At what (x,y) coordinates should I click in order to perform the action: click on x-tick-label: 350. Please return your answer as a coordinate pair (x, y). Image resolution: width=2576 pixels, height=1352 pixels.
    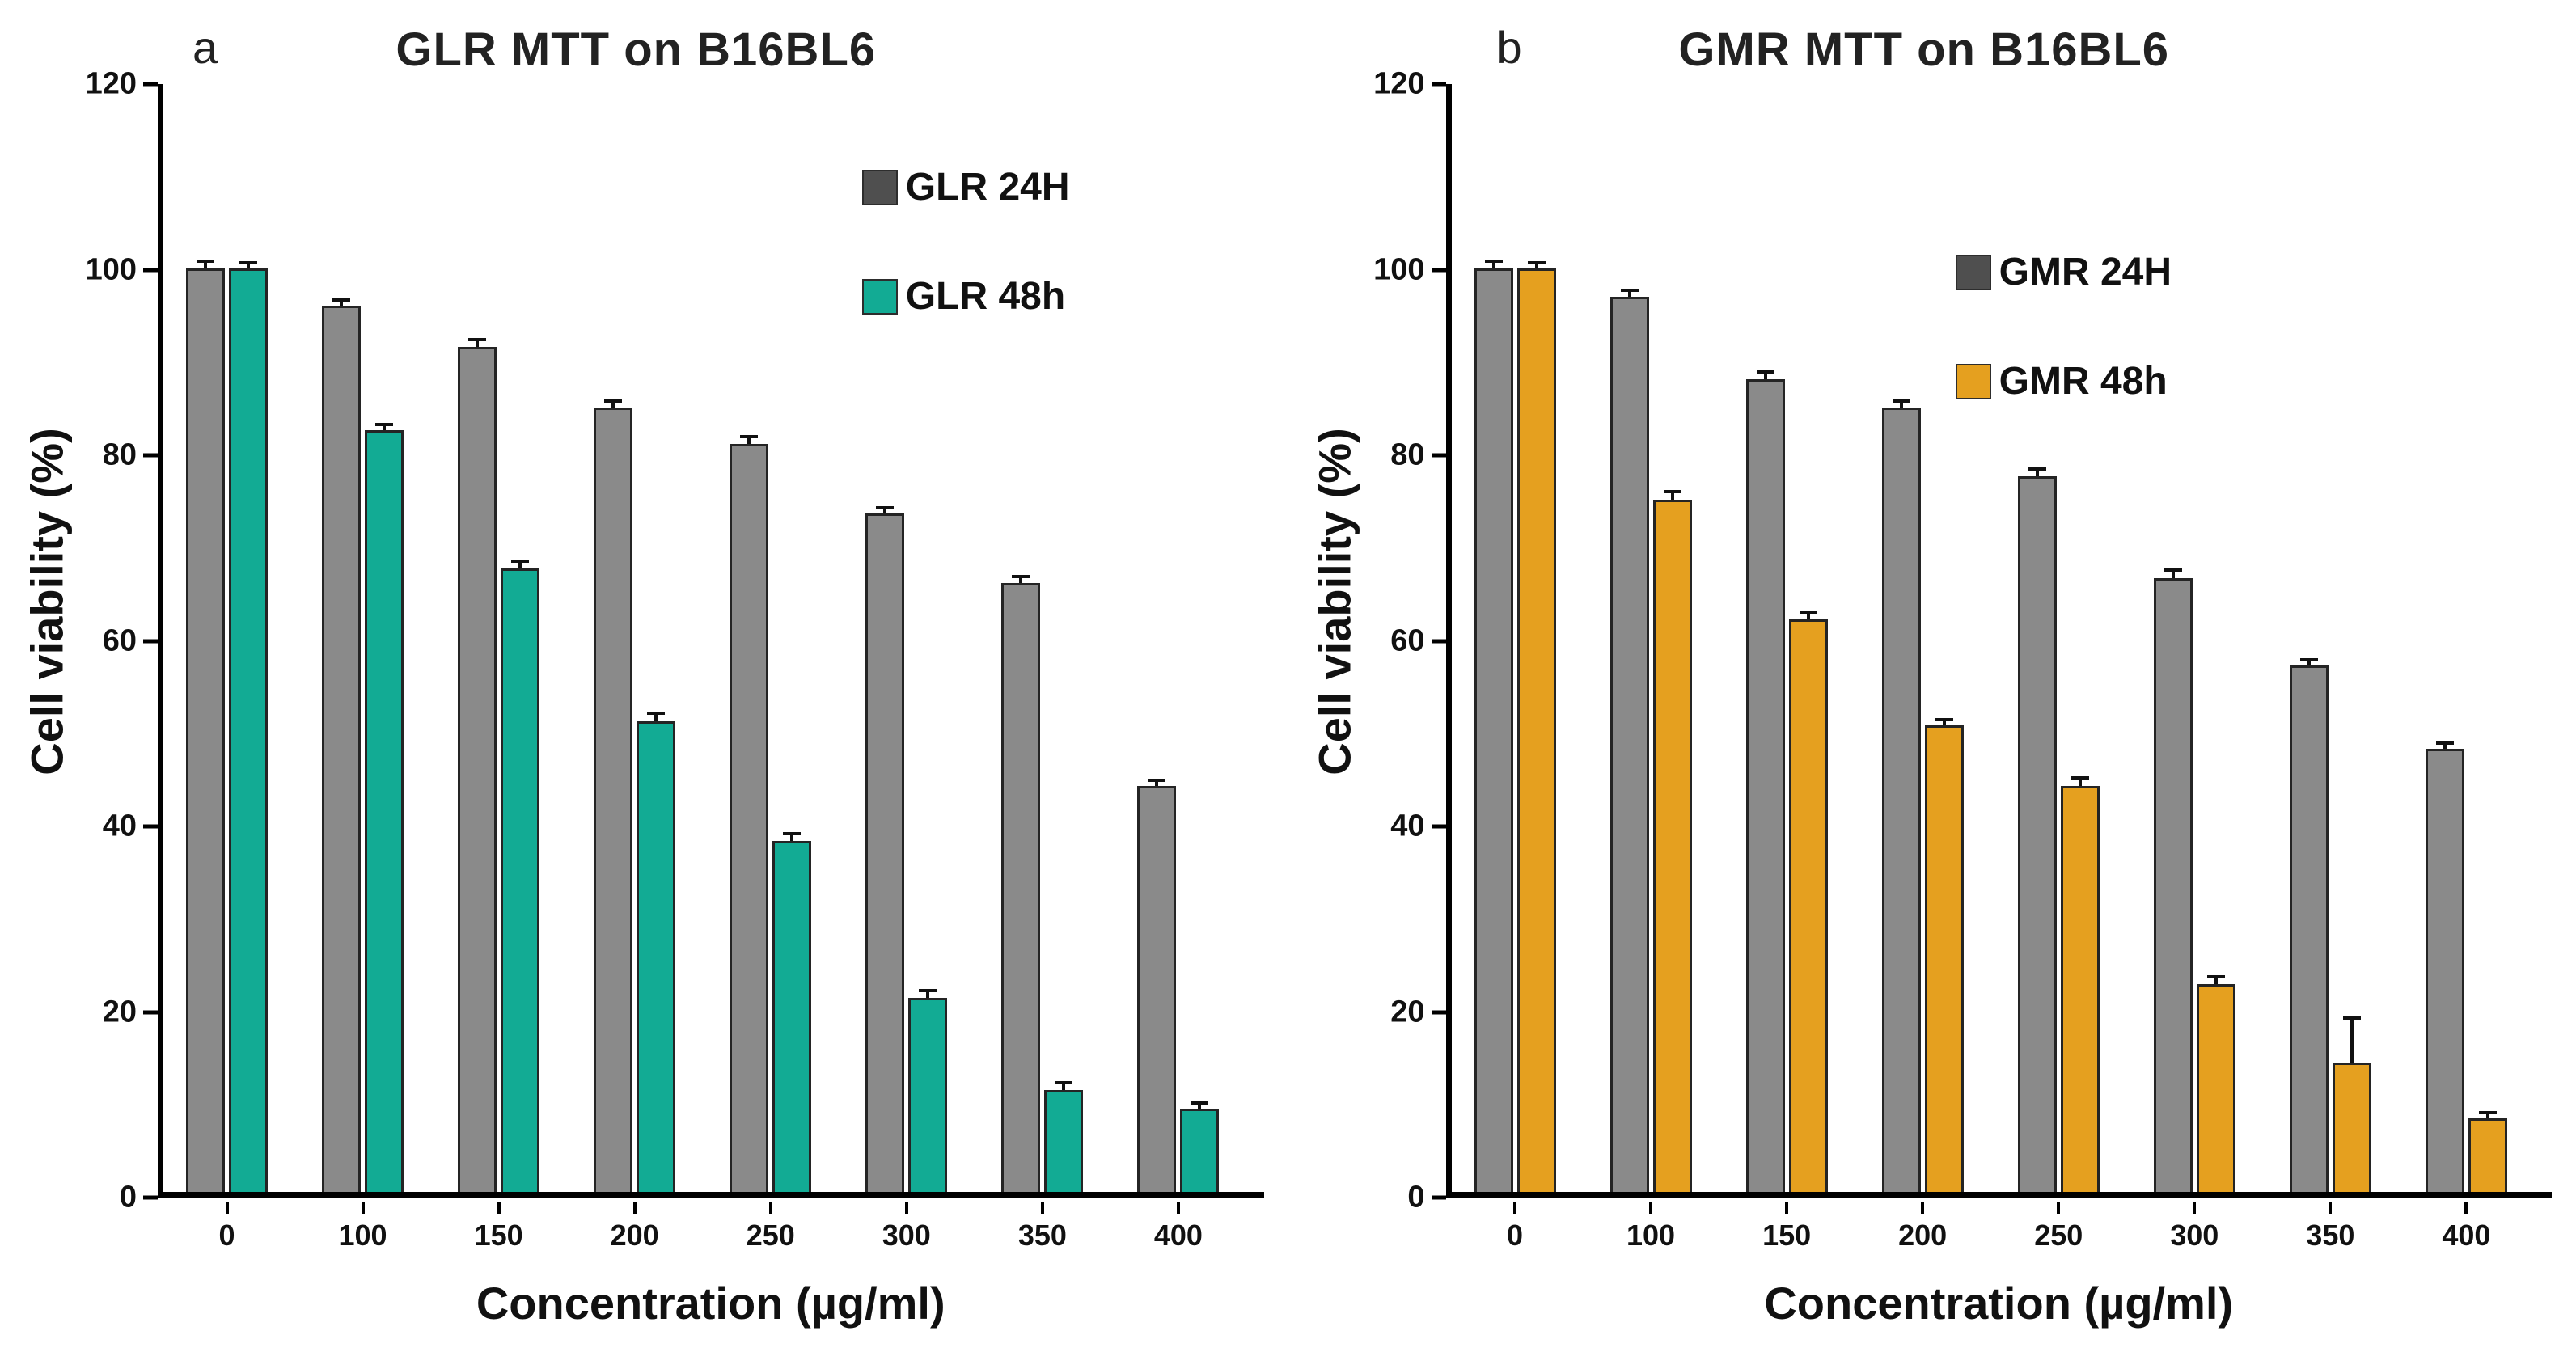
    Looking at the image, I should click on (1042, 1235).